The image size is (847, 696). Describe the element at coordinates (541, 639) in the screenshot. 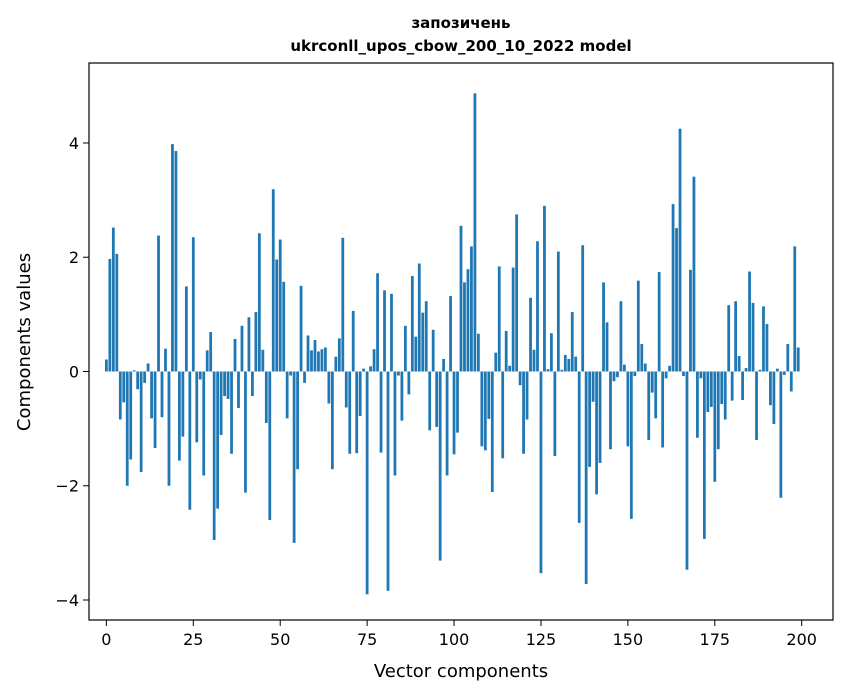

I see `x-tick-label: 125` at that location.